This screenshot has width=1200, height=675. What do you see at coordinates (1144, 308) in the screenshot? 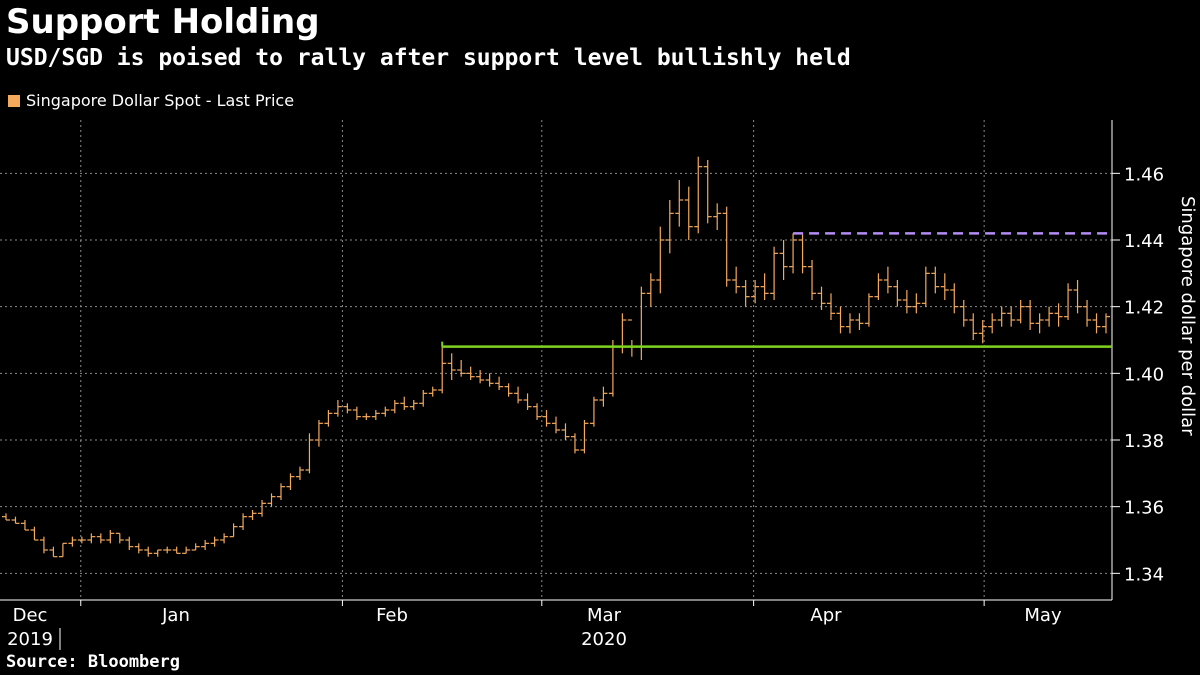
I see `y-tick-label: 1.42` at bounding box center [1144, 308].